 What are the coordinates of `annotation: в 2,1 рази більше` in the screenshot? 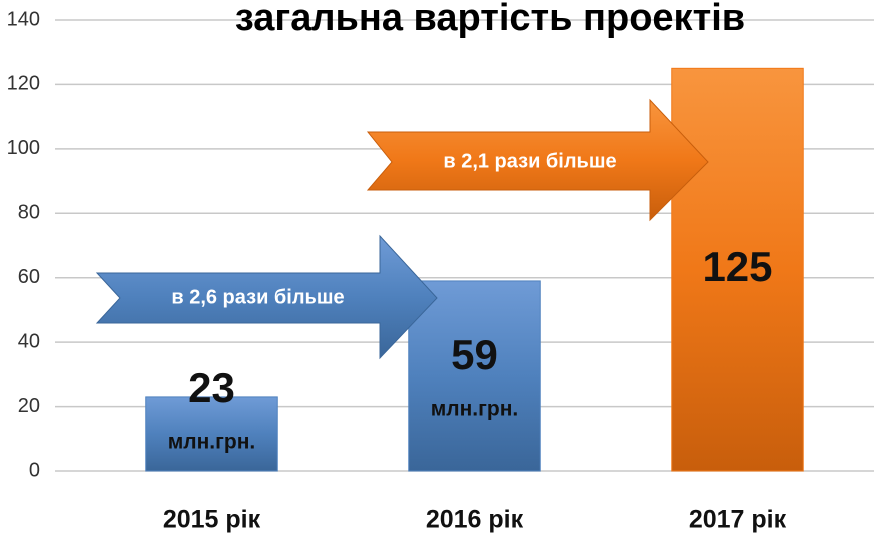 It's located at (529, 161).